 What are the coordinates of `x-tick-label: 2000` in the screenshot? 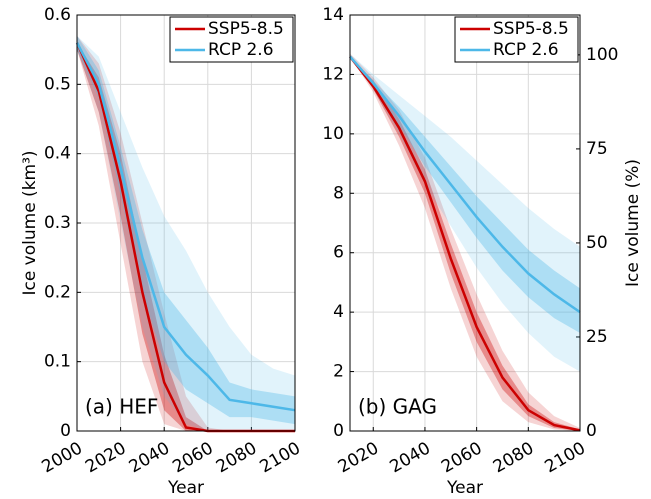 It's located at (62, 457).